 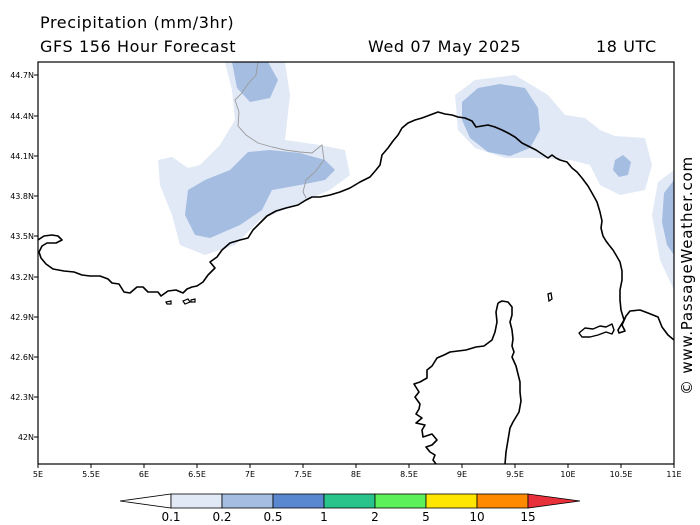 What do you see at coordinates (170, 517) in the screenshot?
I see `legend-label: 0.1` at bounding box center [170, 517].